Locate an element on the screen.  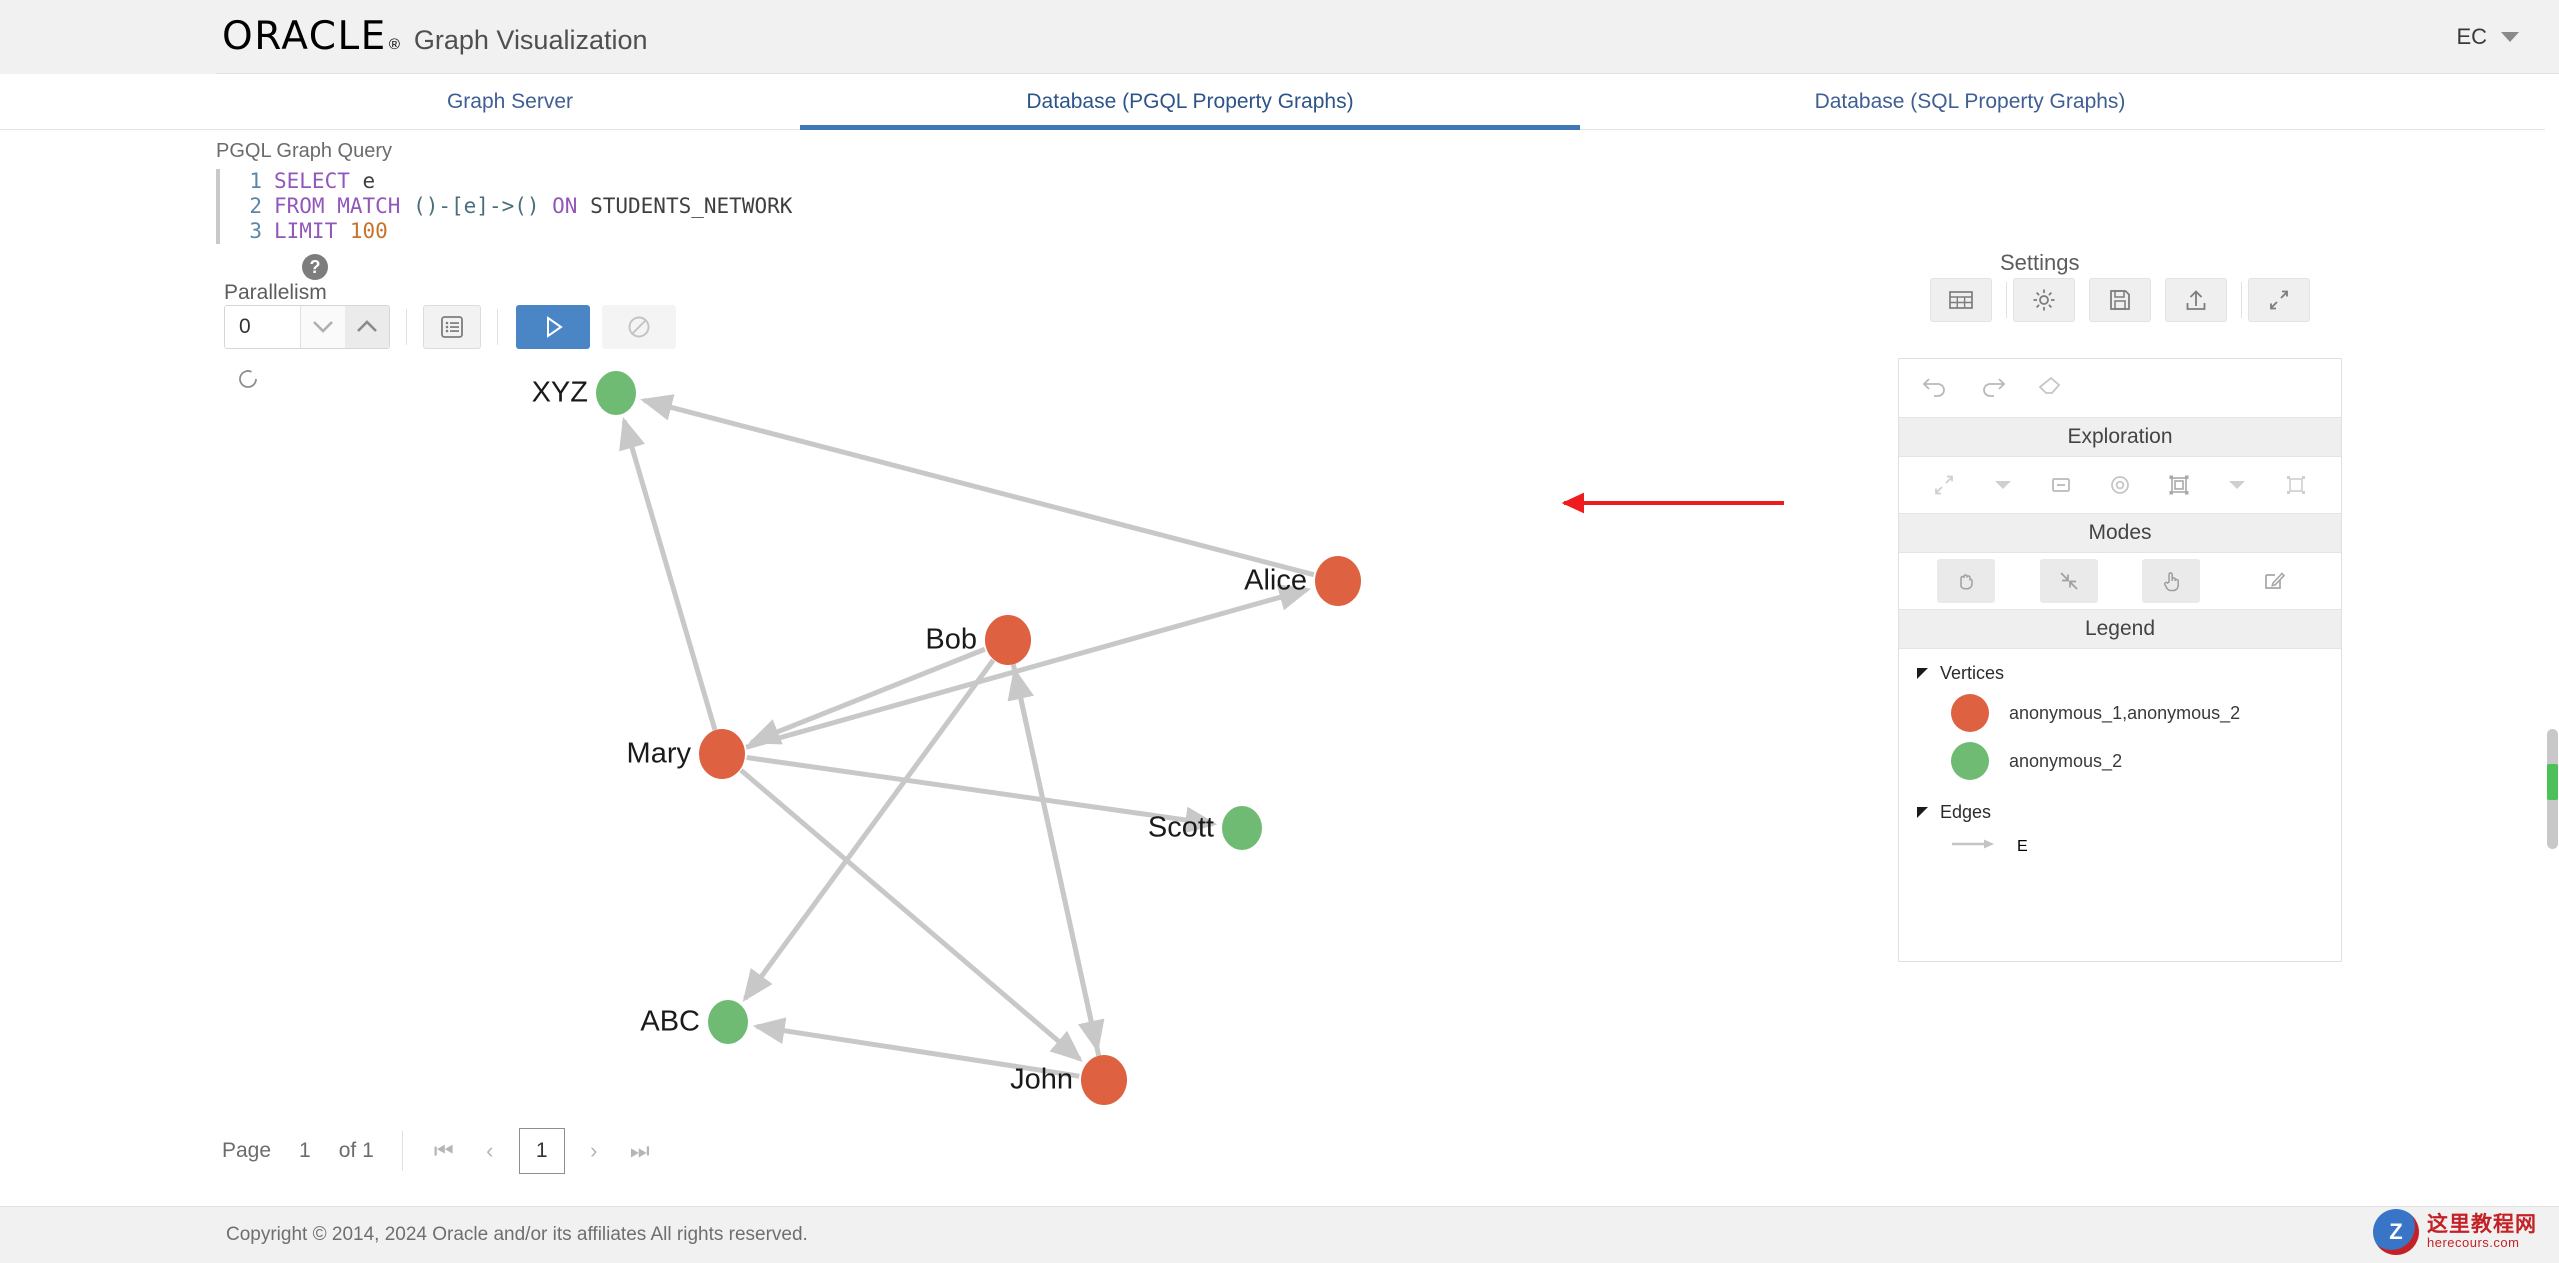
undo-icon is located at coordinates (1935, 388).